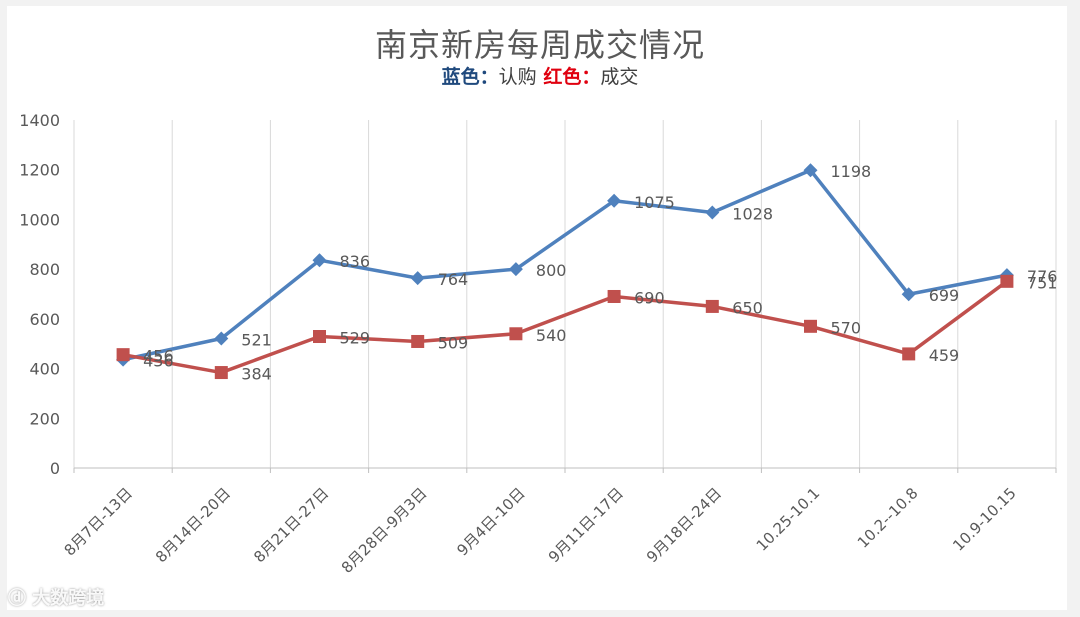  Describe the element at coordinates (193, 525) in the screenshot. I see `x-tick-label: 8月14日-20日` at that location.